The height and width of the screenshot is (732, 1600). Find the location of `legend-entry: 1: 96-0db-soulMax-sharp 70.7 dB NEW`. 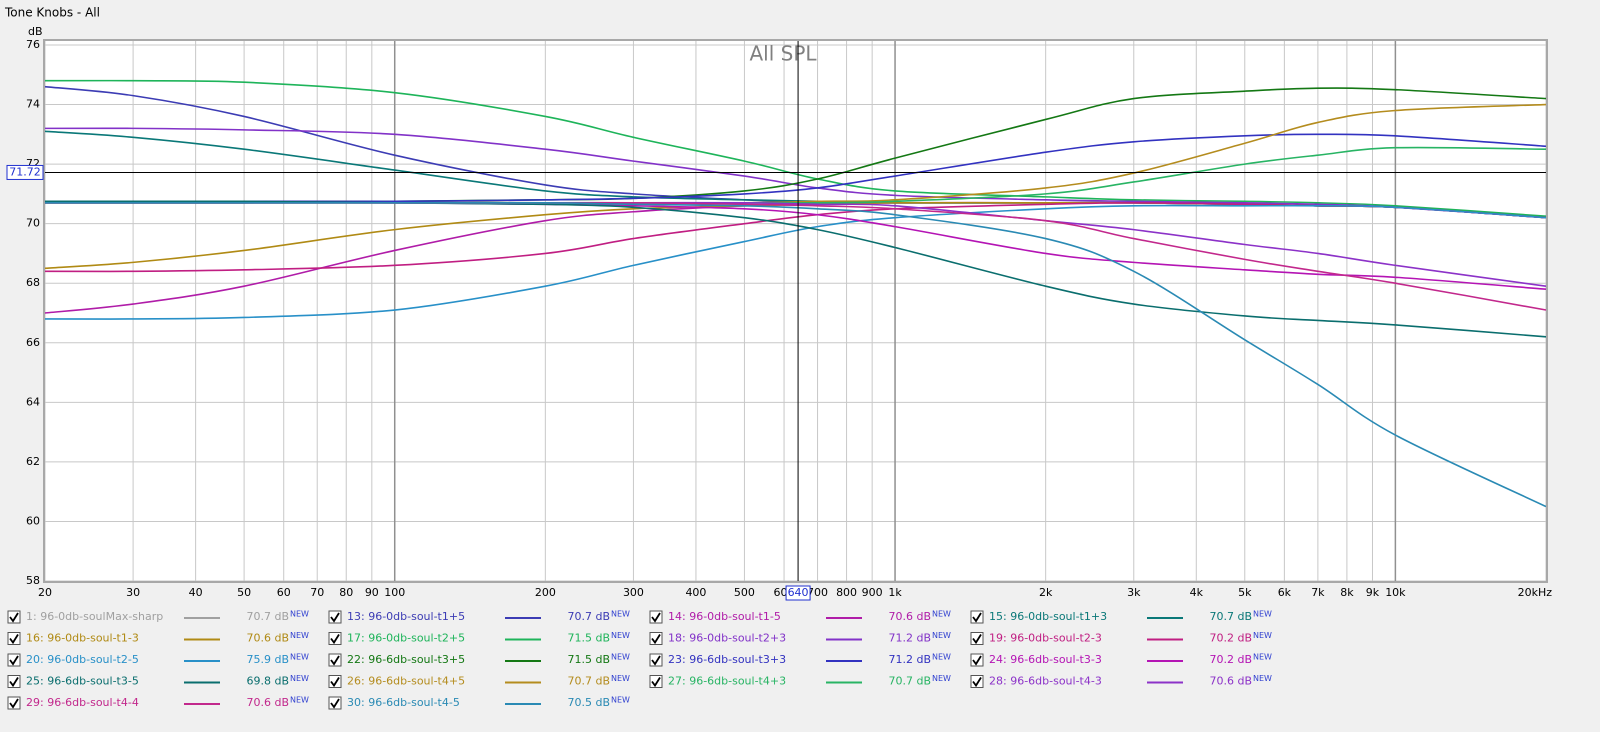

legend-entry: 1: 96-0db-soulMax-sharp 70.7 dB NEW is located at coordinates (158, 617).